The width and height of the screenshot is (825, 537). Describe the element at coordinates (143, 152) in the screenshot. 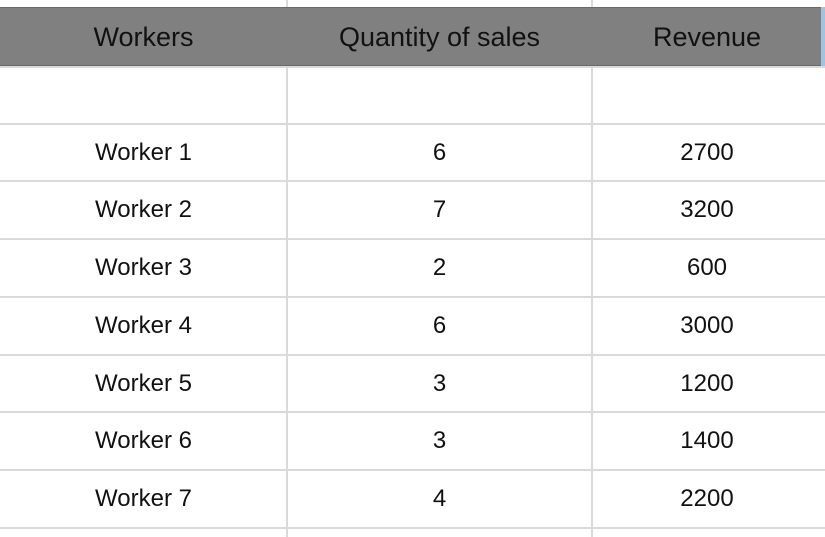

I see `table-cell: Worker 1` at that location.